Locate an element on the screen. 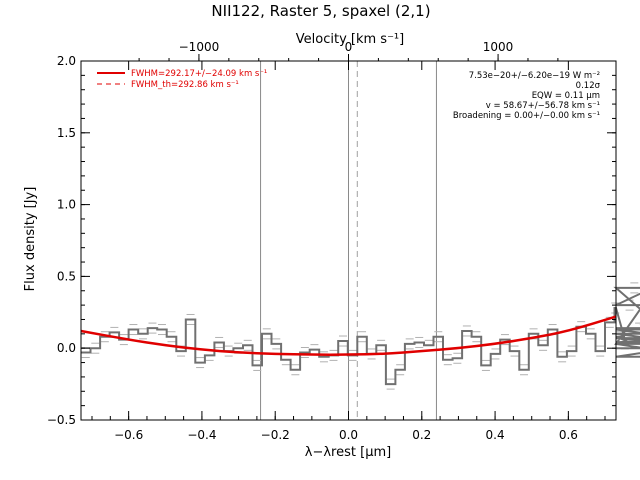 Image resolution: width=640 pixels, height=480 pixels. x-axis-label: λ−λrest [μm] is located at coordinates (348, 452).